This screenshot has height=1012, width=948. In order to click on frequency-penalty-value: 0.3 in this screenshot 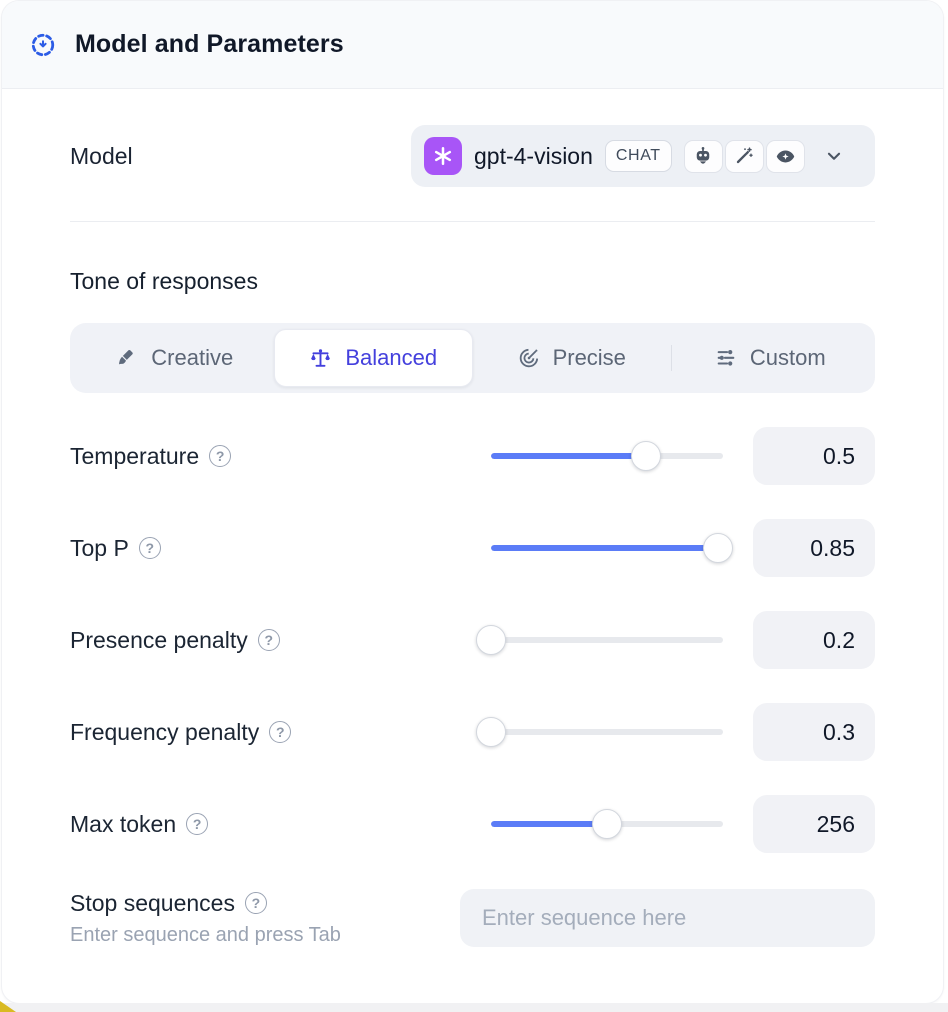, I will do `click(814, 732)`.